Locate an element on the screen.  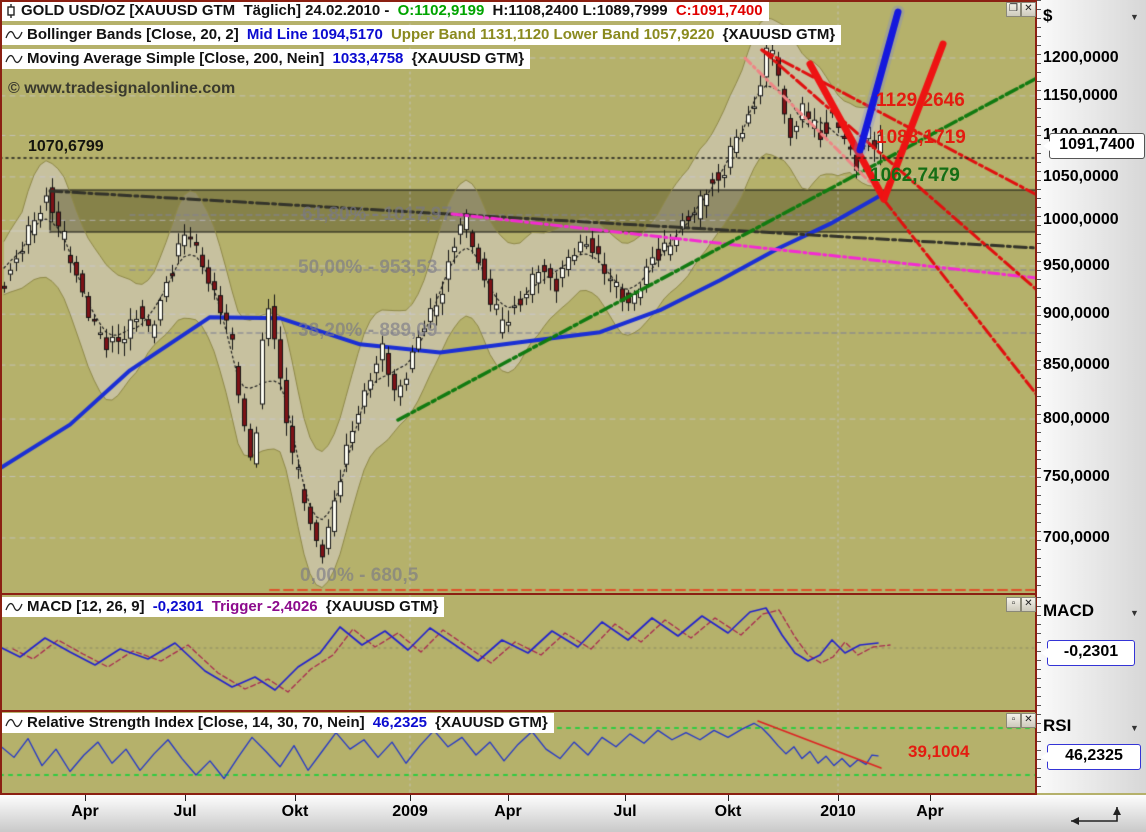
price-tick-label: 950,0000 is located at coordinates (1076, 266).